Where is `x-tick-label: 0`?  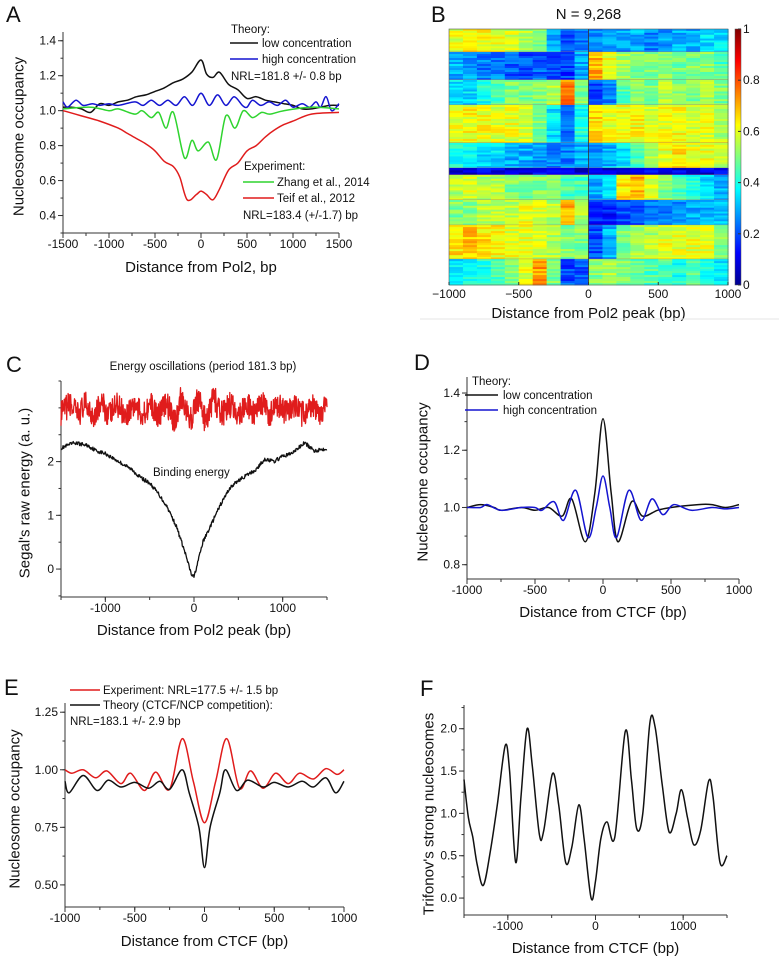
x-tick-label: 0 is located at coordinates (201, 244).